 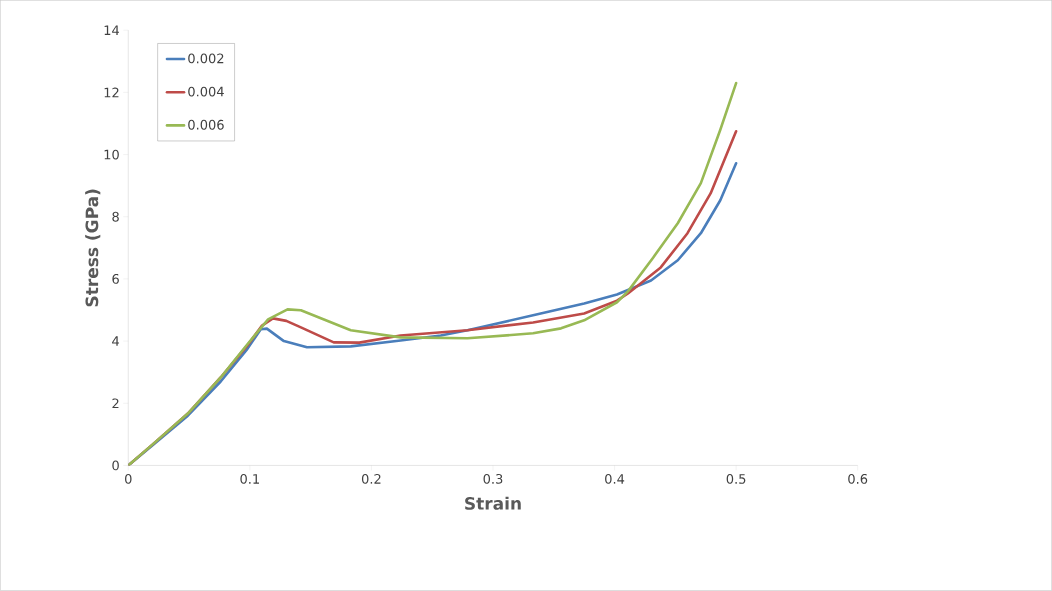 What do you see at coordinates (493, 479) in the screenshot?
I see `x-tick-label: 0.3` at bounding box center [493, 479].